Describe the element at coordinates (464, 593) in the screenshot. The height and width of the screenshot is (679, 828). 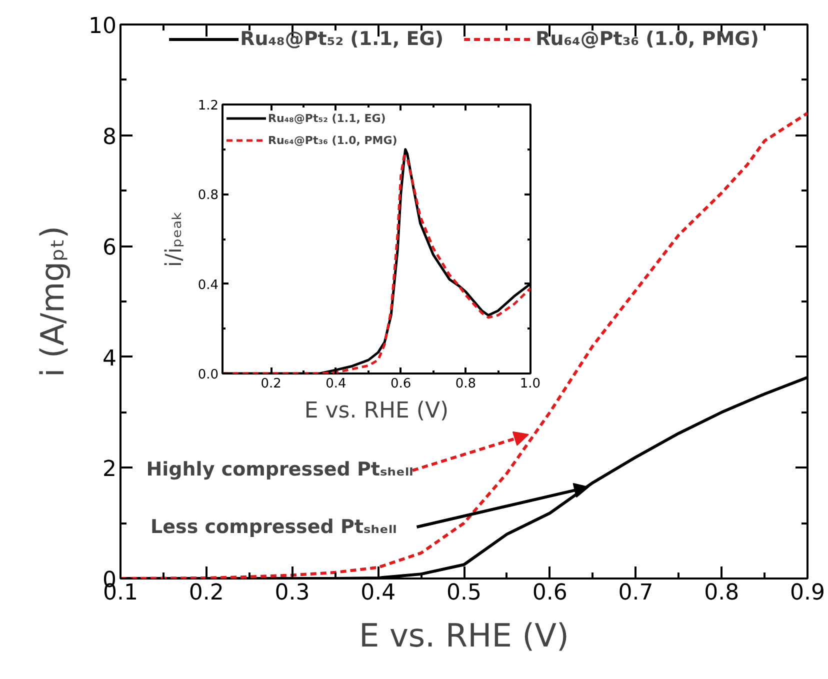
I see `x-tick-label: 0.5` at that location.